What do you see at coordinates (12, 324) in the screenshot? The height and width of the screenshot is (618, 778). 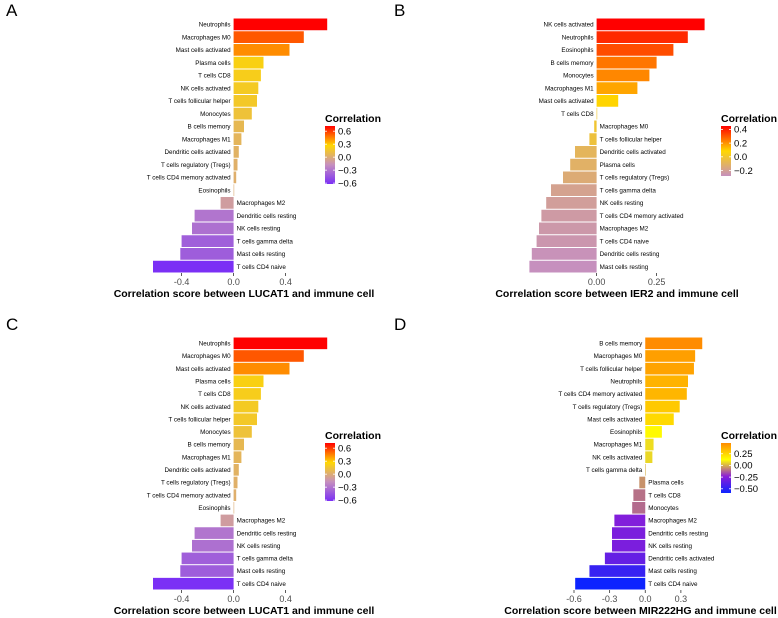 I see `panel-letter: C` at bounding box center [12, 324].